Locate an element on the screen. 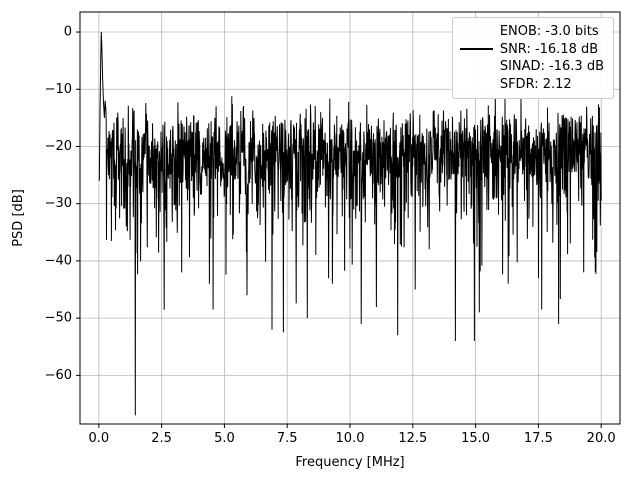 This screenshot has height=480, width=640. svg-text: 20.0 is located at coordinates (601, 438).